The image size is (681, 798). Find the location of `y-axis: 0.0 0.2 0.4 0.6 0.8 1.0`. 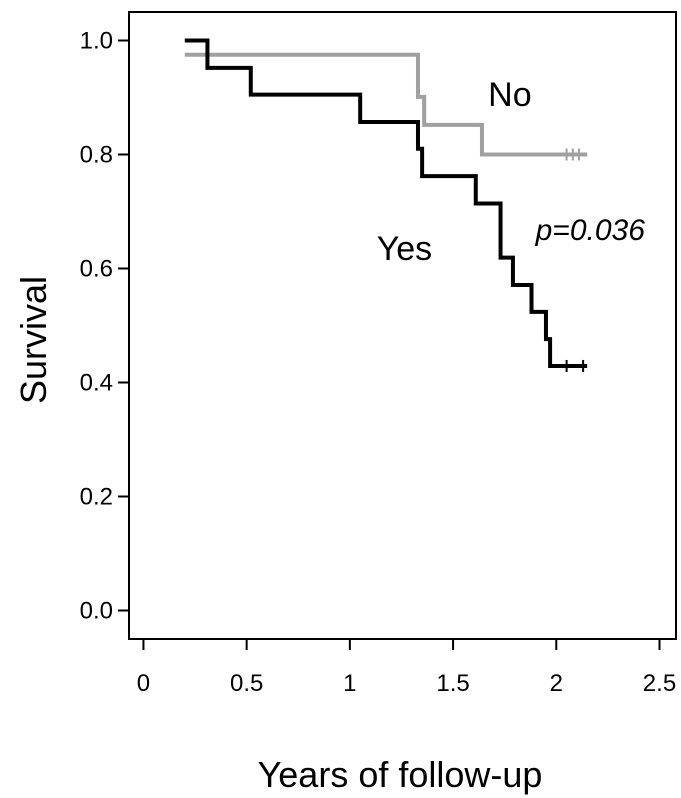

y-axis: 0.0 0.2 0.4 0.6 0.8 1.0 is located at coordinates (104, 326).